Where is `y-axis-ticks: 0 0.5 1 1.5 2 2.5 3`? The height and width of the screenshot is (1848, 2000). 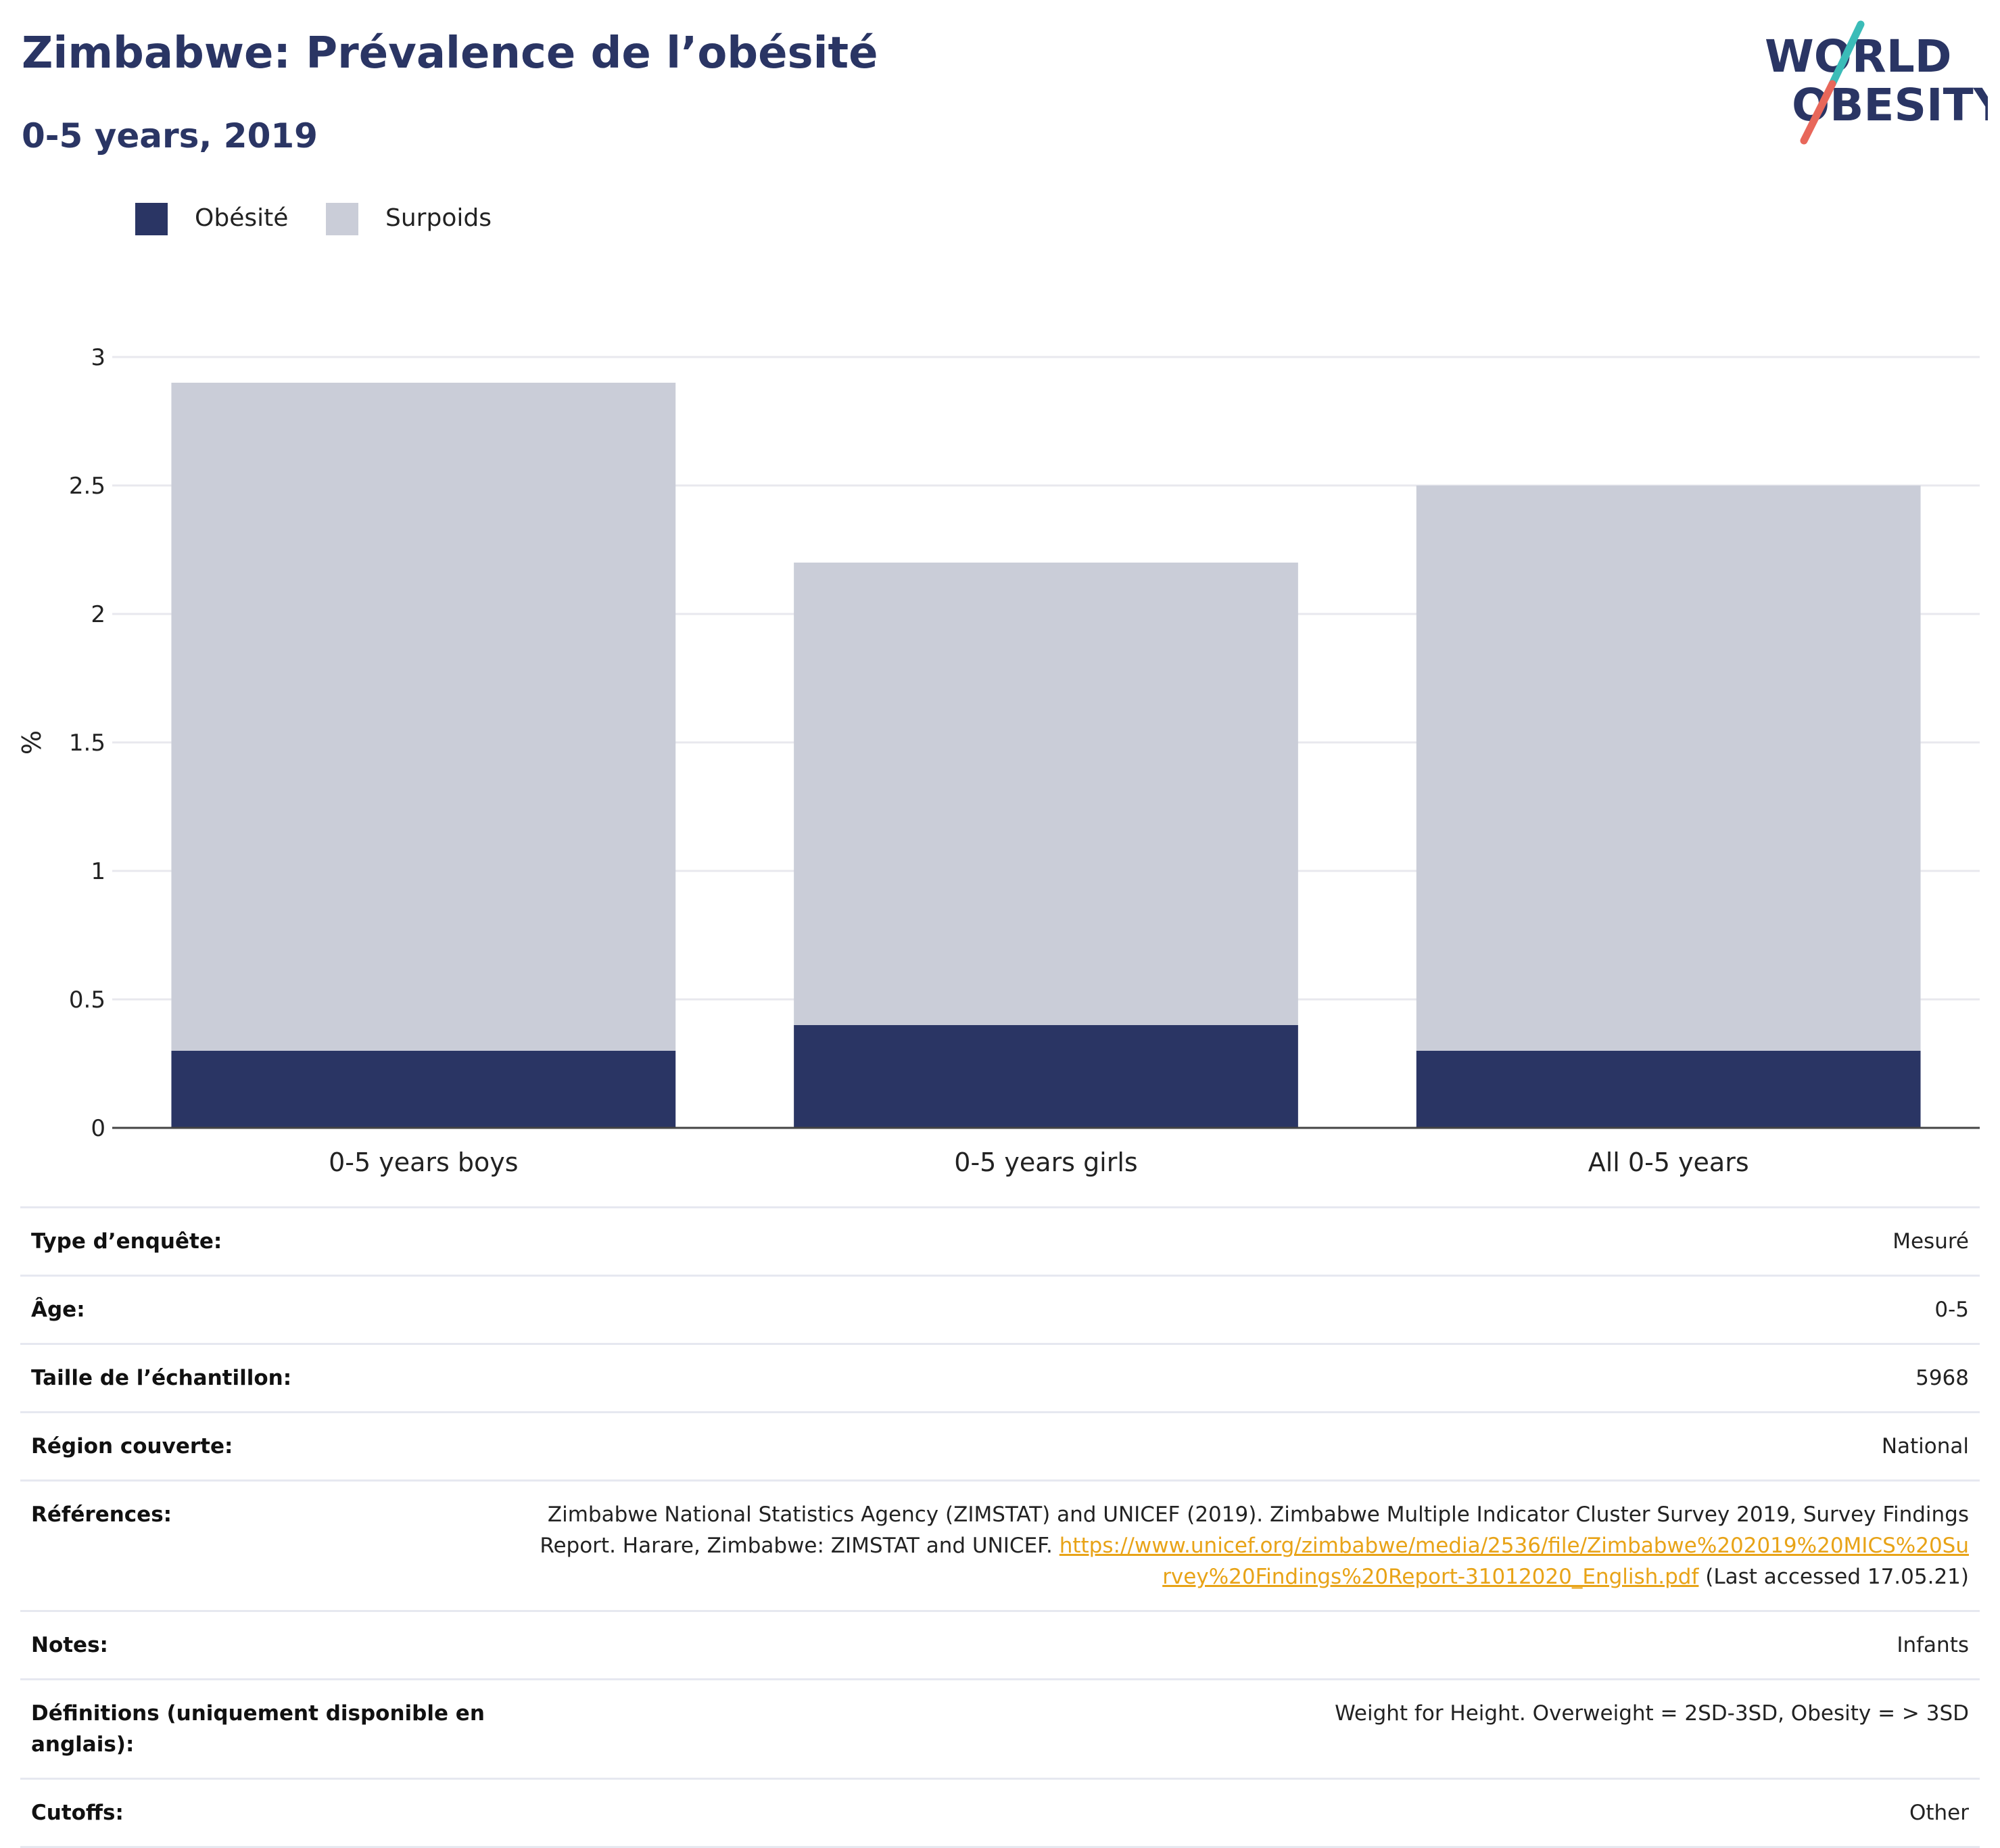 y-axis-ticks: 0 0.5 1 1.5 2 2.5 3 is located at coordinates (87, 743).